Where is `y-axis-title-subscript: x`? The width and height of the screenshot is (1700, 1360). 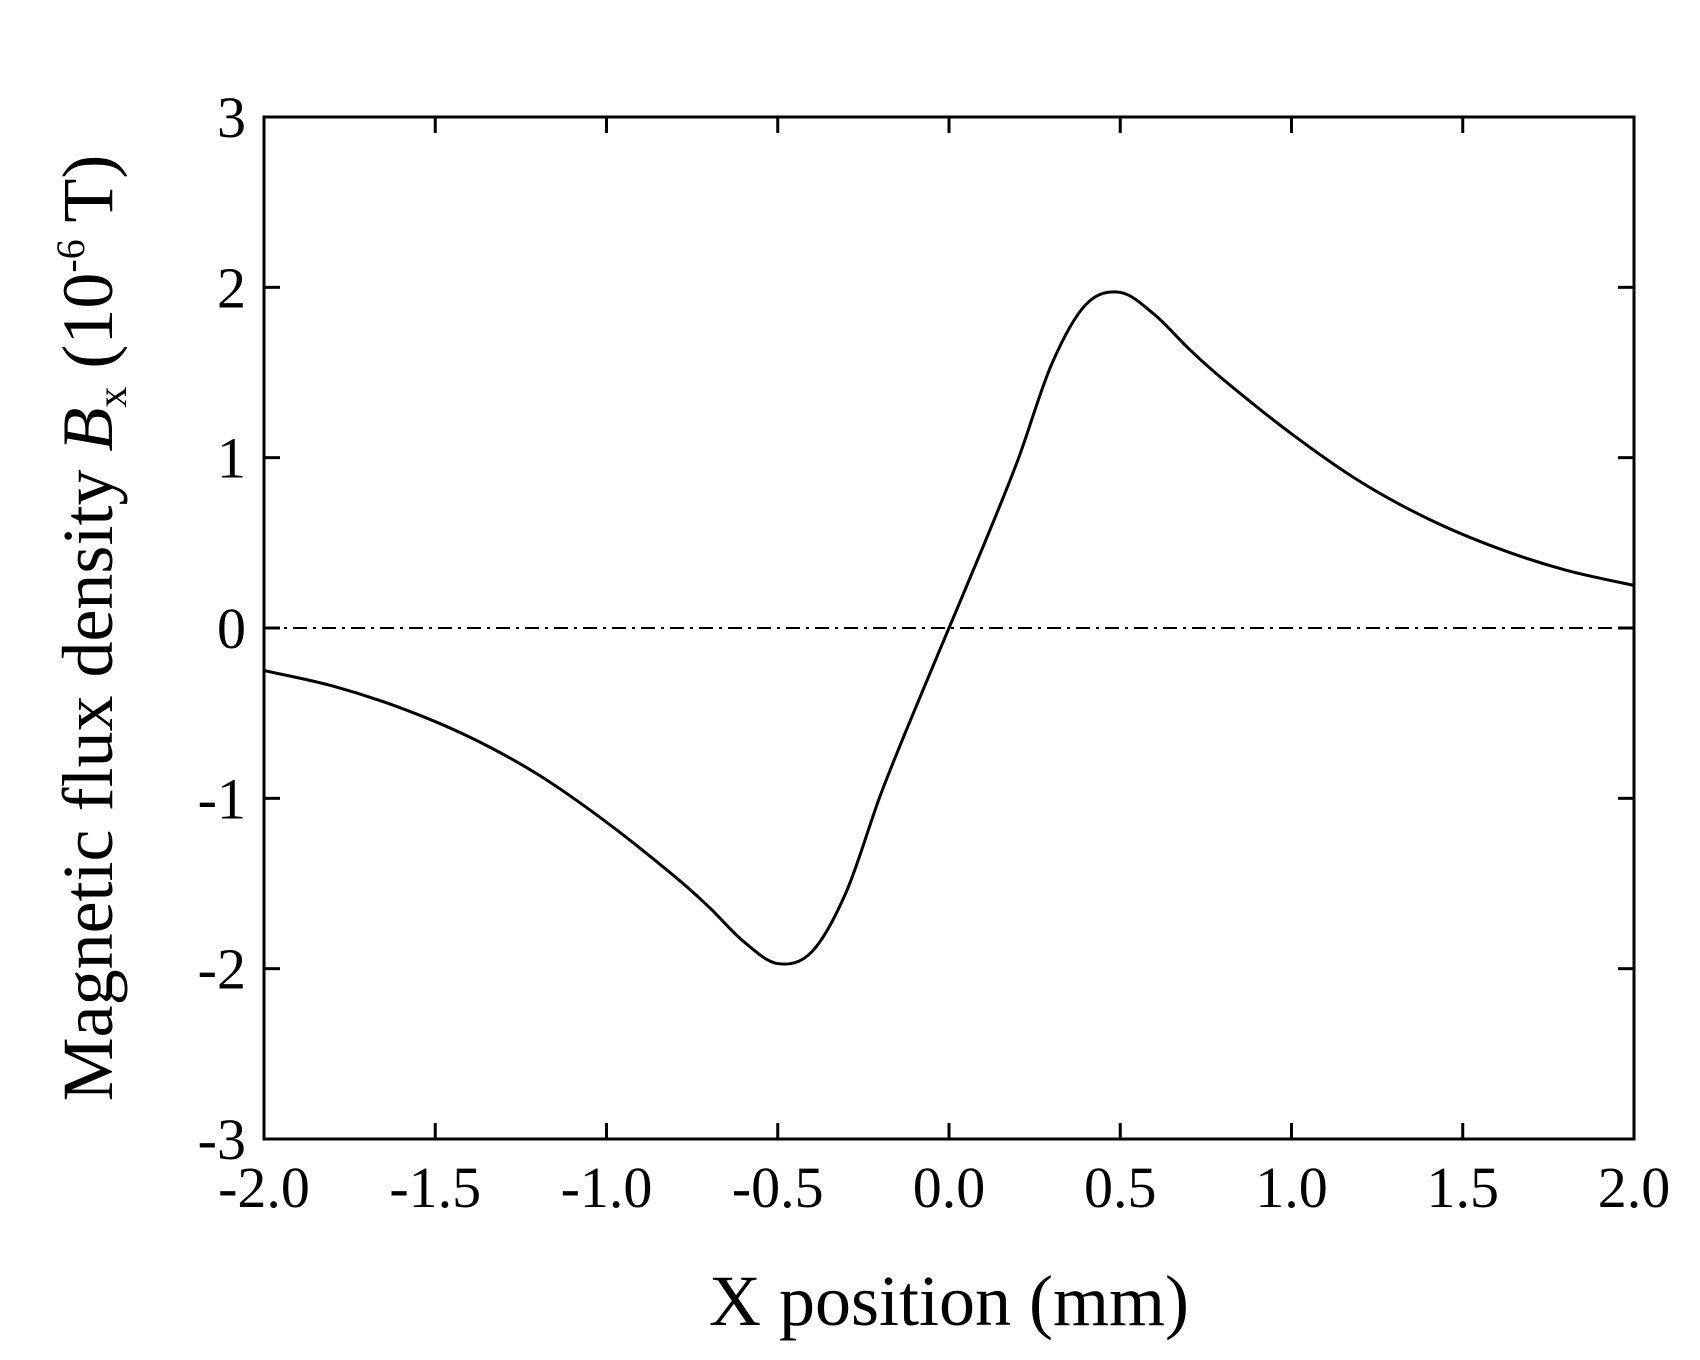 y-axis-title-subscript: x is located at coordinates (113, 397).